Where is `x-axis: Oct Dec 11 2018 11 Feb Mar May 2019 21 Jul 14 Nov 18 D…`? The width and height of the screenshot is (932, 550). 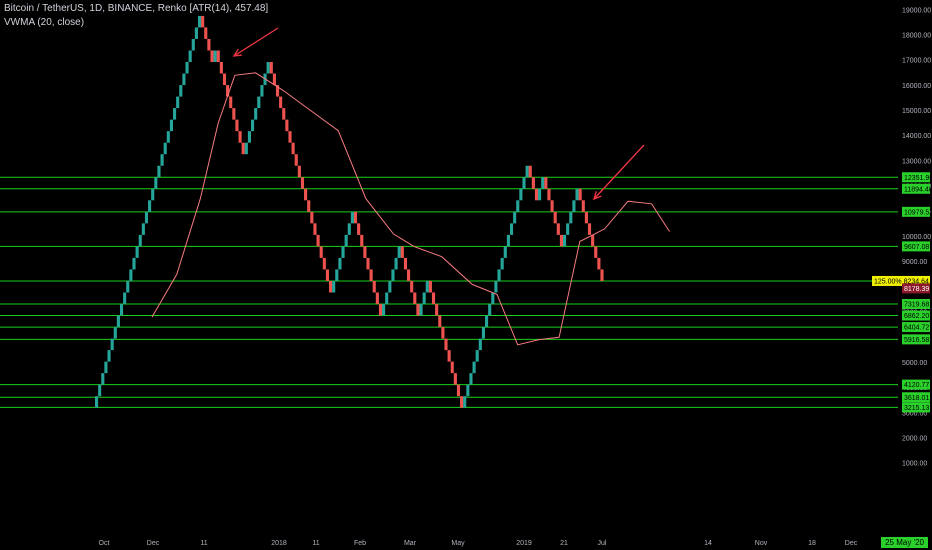
x-axis: Oct Dec 11 2018 11 Feb Mar May 2019 21 Jul 14 Nov 18 D… is located at coordinates (478, 543).